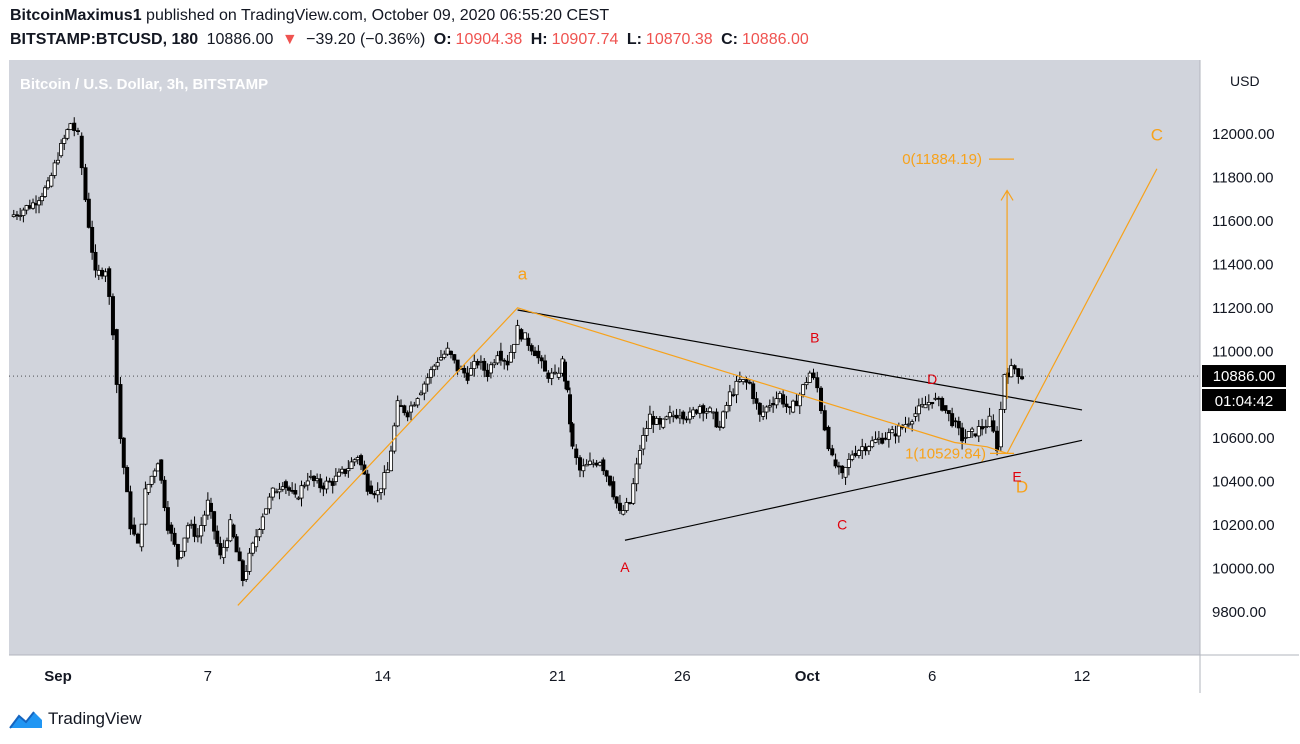 This screenshot has width=1300, height=744. What do you see at coordinates (1244, 376) in the screenshot?
I see `last-price-tag` at bounding box center [1244, 376].